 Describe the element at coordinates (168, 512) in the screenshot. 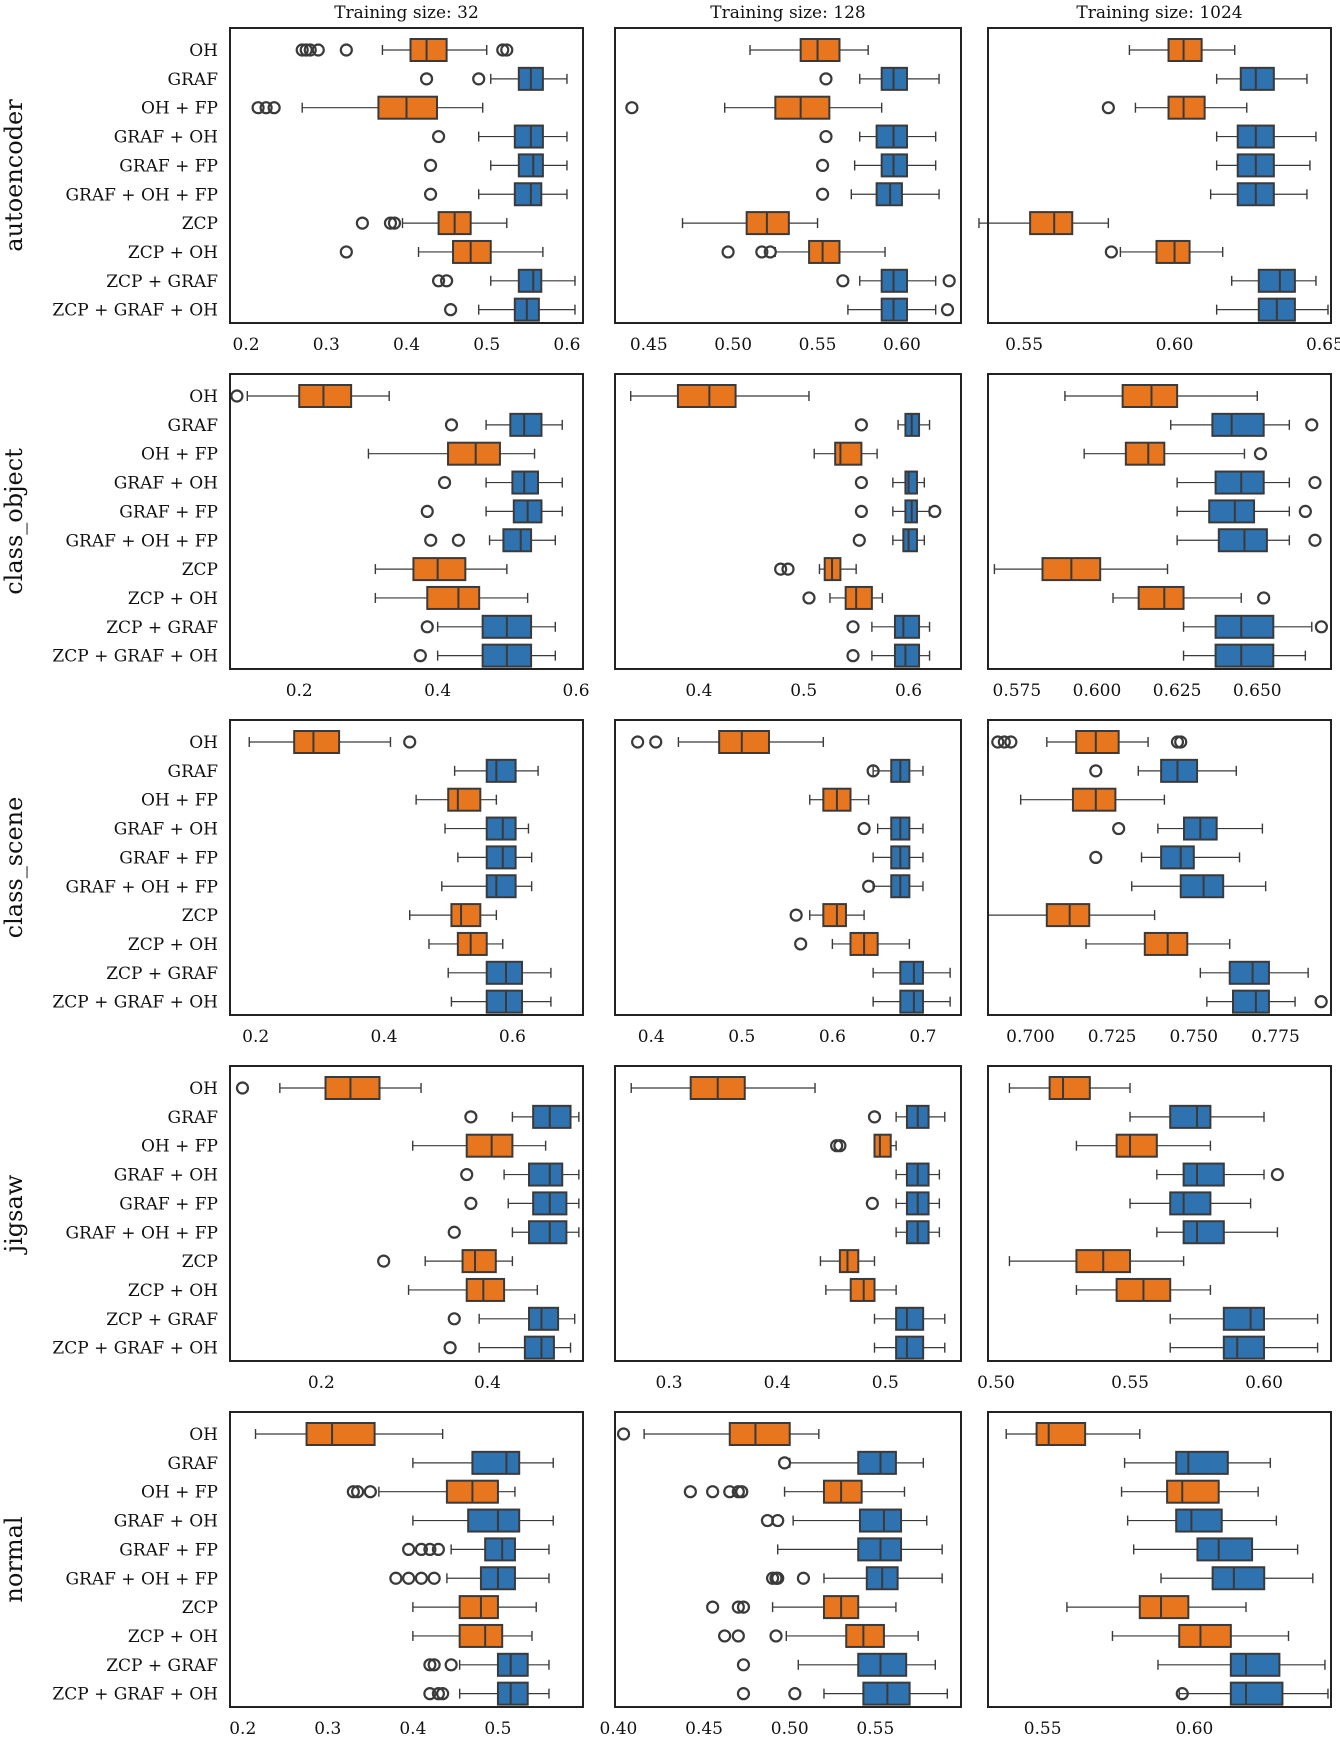

I see `category-label: GRAF + FP` at that location.